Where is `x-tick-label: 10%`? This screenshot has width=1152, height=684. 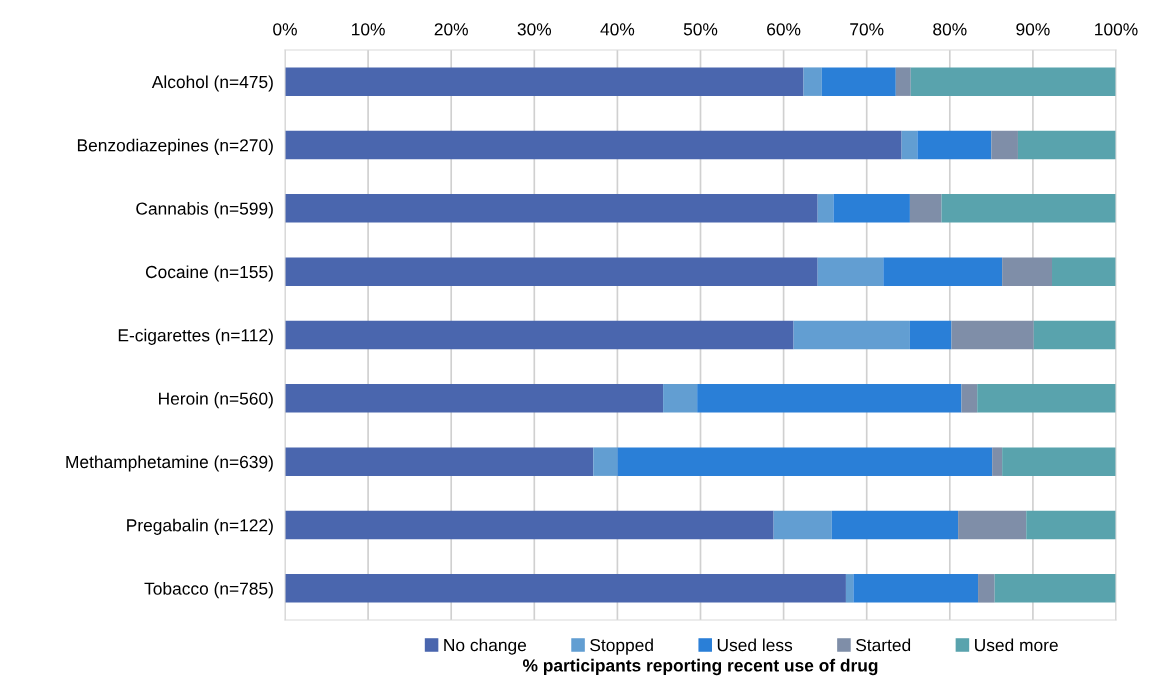 x-tick-label: 10% is located at coordinates (368, 29).